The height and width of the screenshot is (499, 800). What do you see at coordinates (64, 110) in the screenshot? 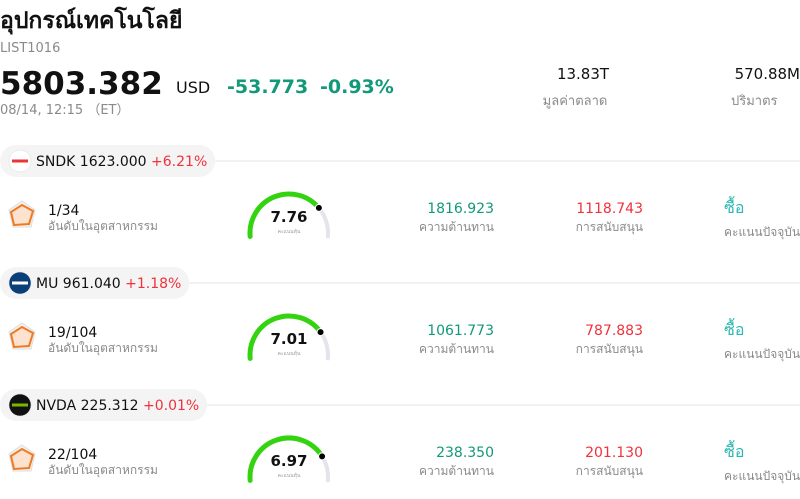
I see `time: 08/14, 12:15 （ET）` at bounding box center [64, 110].